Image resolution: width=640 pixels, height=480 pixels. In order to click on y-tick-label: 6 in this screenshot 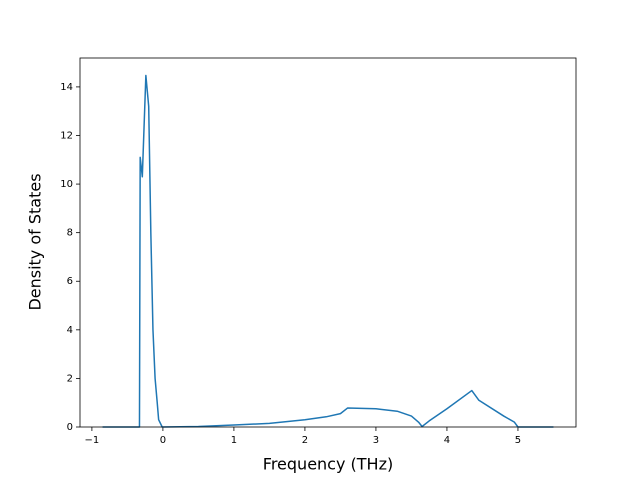, I will do `click(70, 281)`.